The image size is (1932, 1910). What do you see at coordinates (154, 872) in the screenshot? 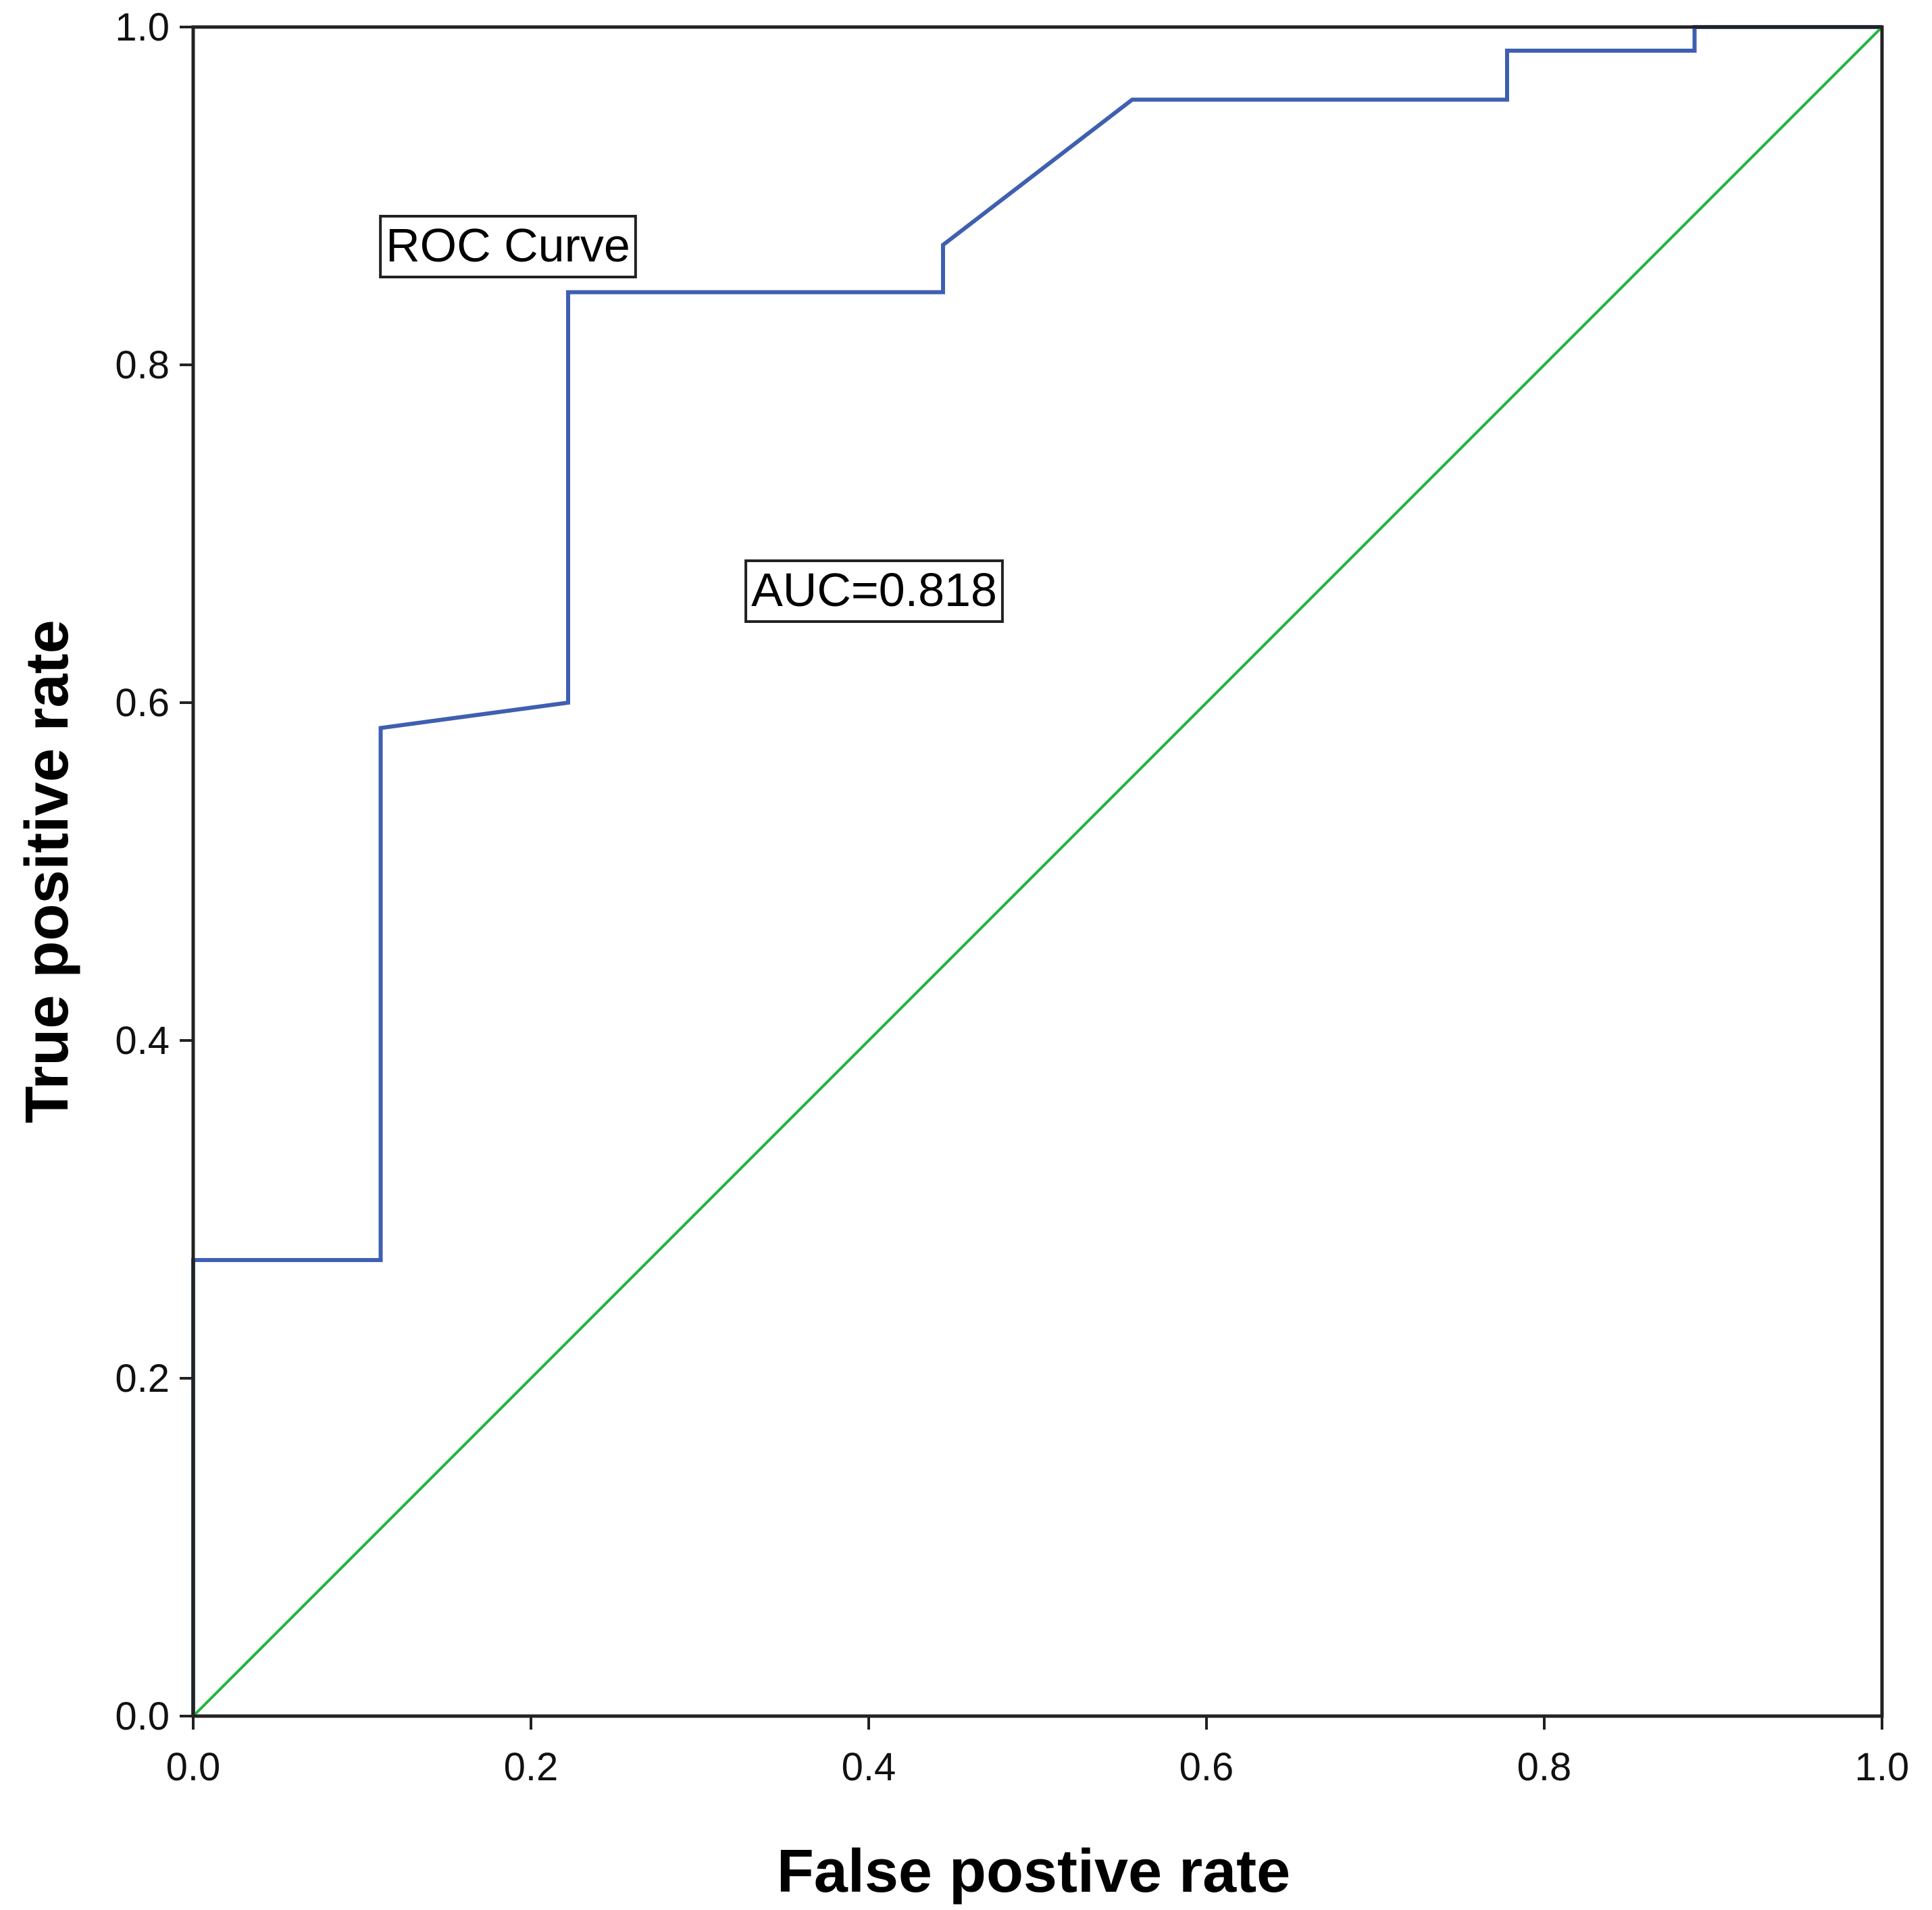
I see `y-axis-ticks: 0.0 0.2 0.4 0.6 0.8 1.0` at bounding box center [154, 872].